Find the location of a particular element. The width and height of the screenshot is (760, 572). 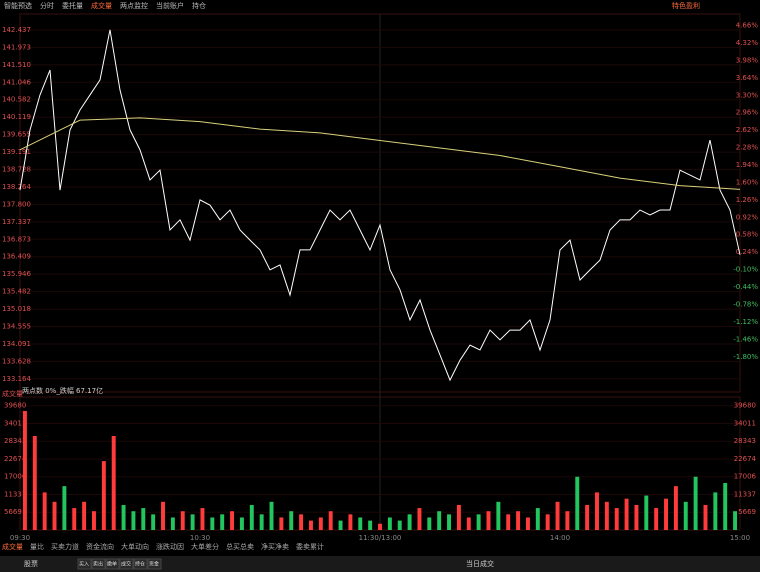

order-button: 买入 is located at coordinates (84, 564).